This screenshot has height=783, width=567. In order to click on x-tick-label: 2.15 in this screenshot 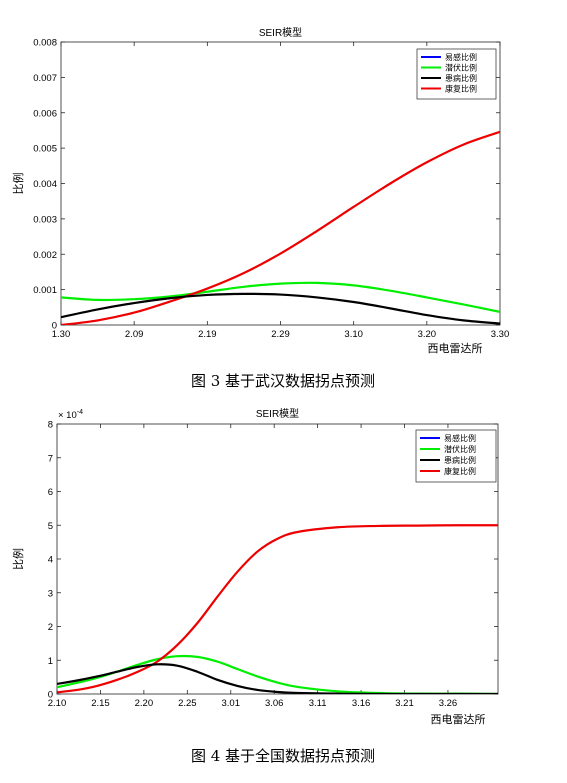, I will do `click(100, 703)`.